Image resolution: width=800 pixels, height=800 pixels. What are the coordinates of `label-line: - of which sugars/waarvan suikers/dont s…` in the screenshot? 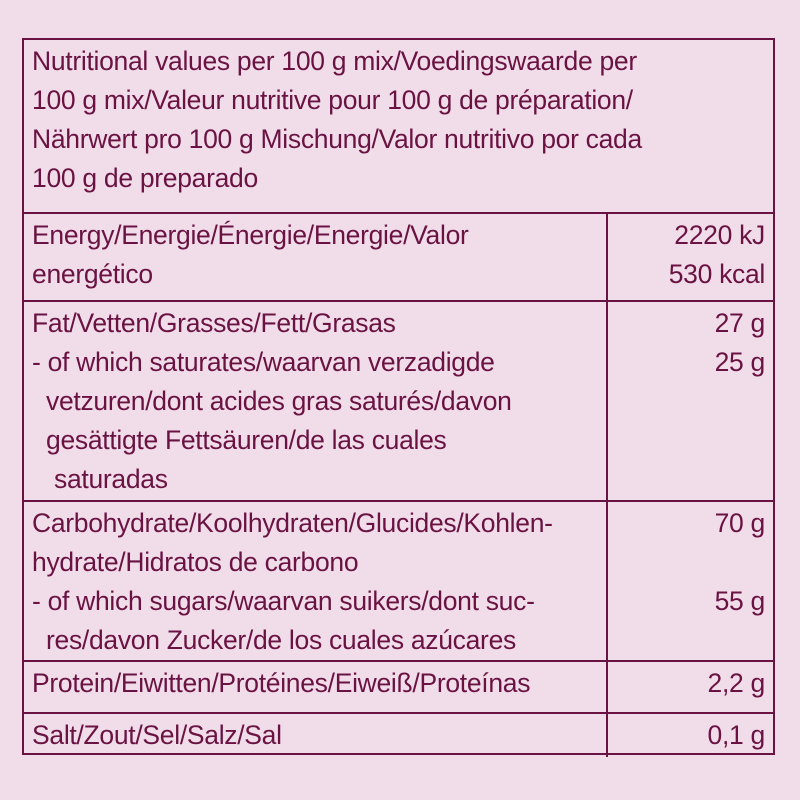 It's located at (283, 601).